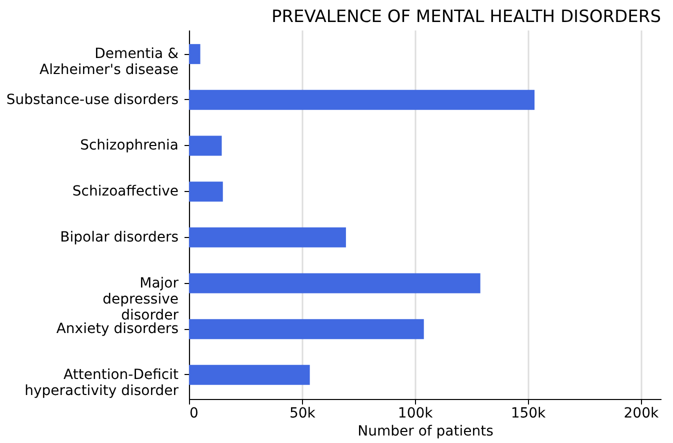 The height and width of the screenshot is (443, 673). Describe the element at coordinates (119, 237) in the screenshot. I see `y-tick-label: Bipolar disorders` at that location.